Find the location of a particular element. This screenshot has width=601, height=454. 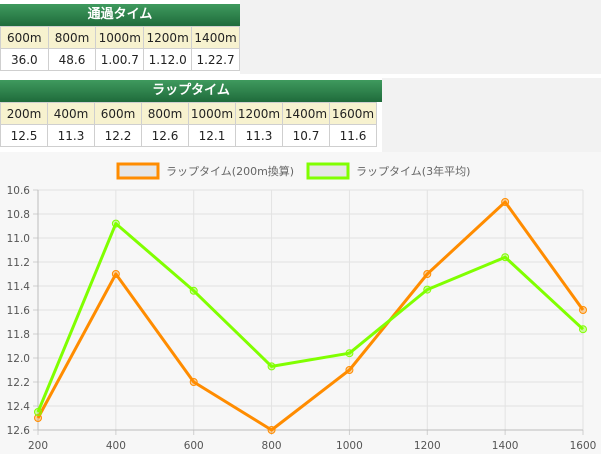

distance-header: 1600m is located at coordinates (353, 113).